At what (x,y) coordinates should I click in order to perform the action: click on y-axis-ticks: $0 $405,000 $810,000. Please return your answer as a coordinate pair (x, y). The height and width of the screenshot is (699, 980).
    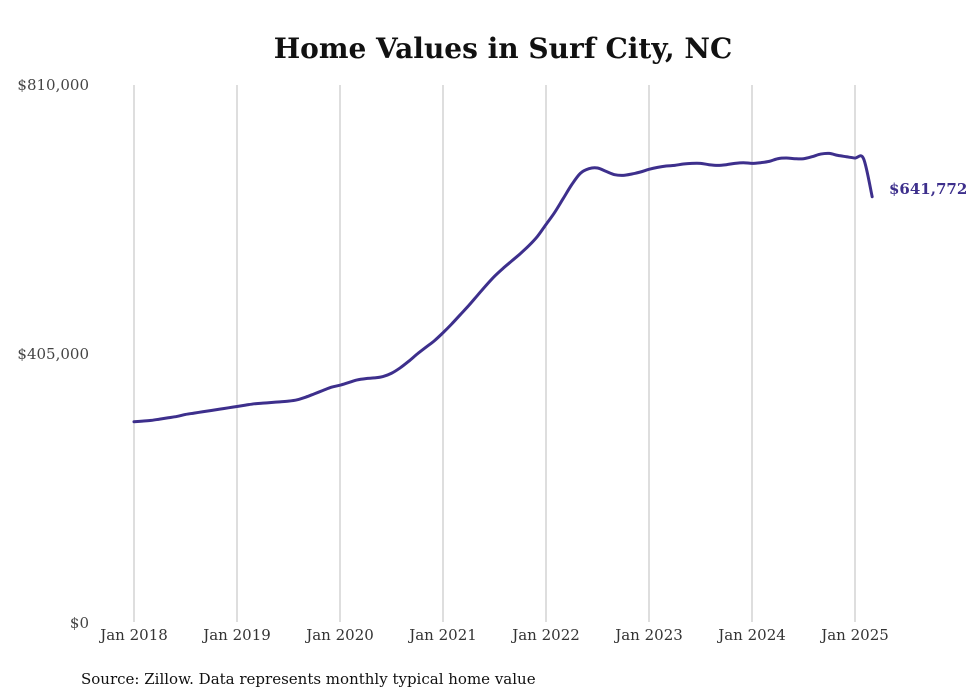
    Looking at the image, I should click on (53, 354).